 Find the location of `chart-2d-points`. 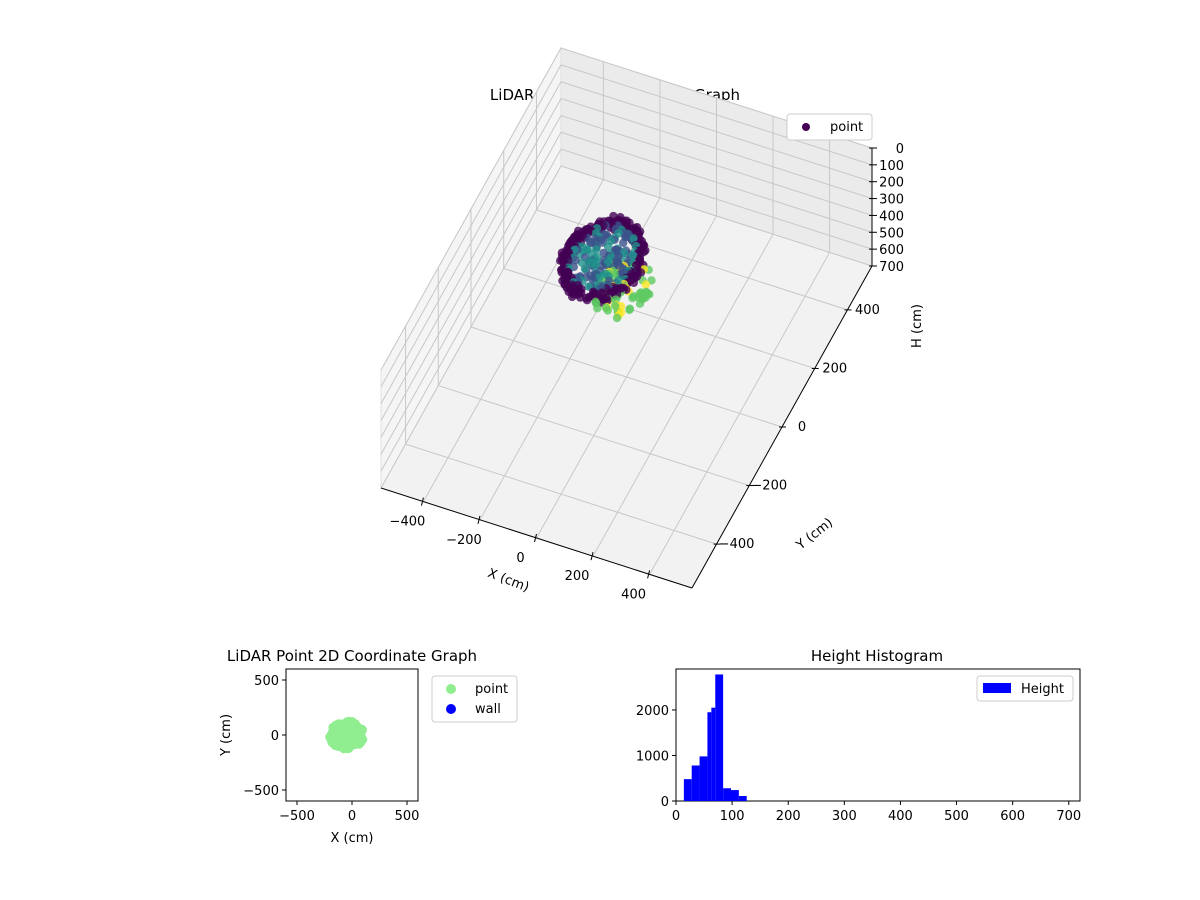

chart-2d-points is located at coordinates (346, 735).